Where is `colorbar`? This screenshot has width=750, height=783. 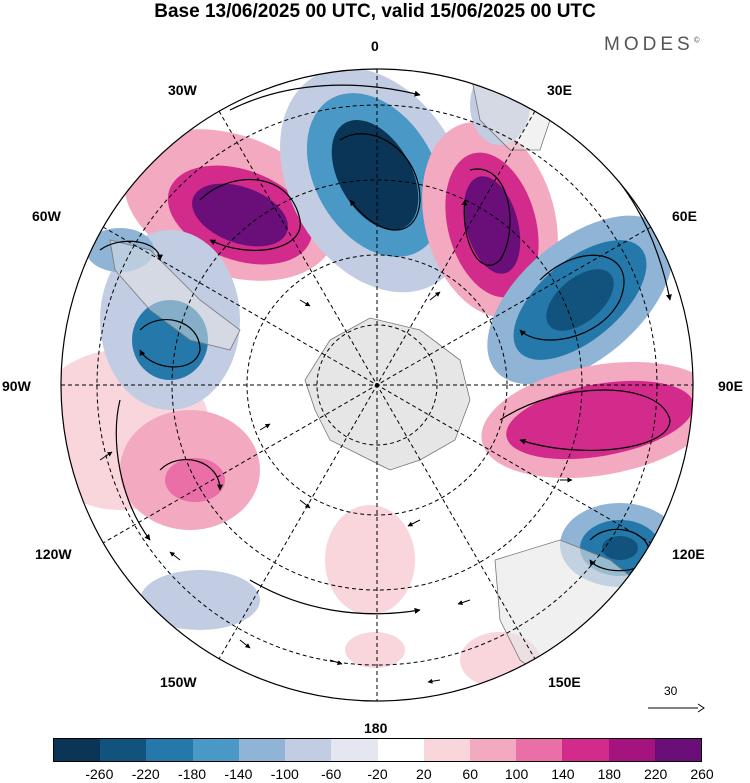 colorbar is located at coordinates (377, 750).